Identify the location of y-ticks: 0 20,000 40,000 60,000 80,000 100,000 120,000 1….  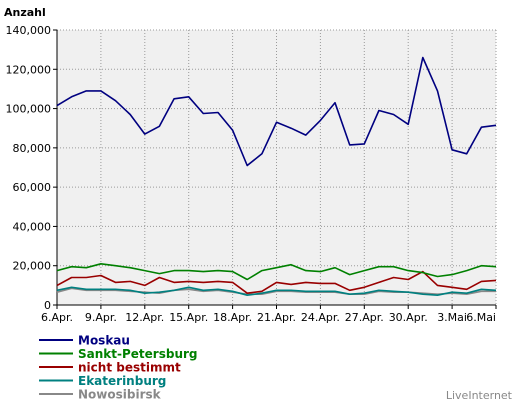
(31, 168).